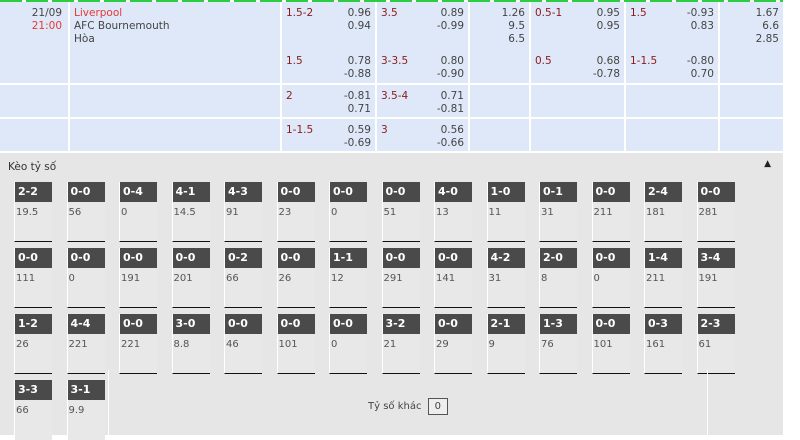 The image size is (800, 440). What do you see at coordinates (33, 410) in the screenshot?
I see `score-cell: 3-3 66` at bounding box center [33, 410].